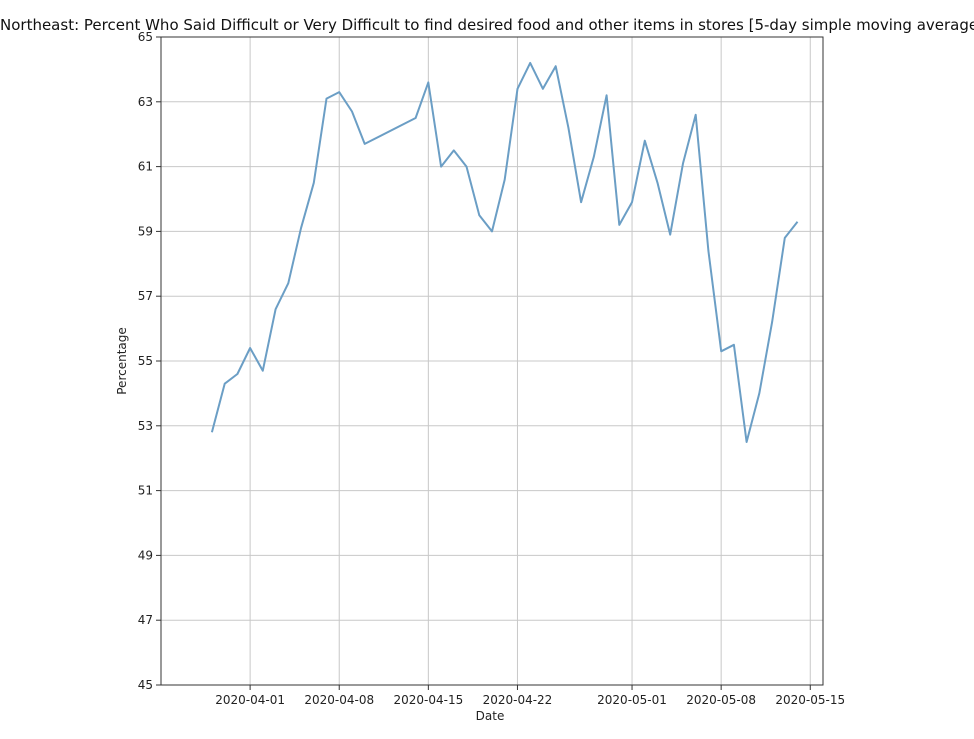 This screenshot has height=739, width=974. I want to click on x-tick-label: 2020-04-15, so click(428, 700).